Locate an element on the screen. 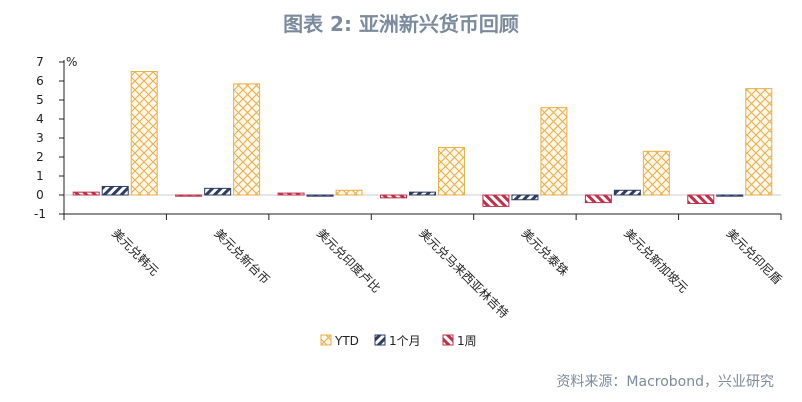 The width and height of the screenshot is (802, 402). bar-1个月-美元兑新加坡元 is located at coordinates (627, 192).